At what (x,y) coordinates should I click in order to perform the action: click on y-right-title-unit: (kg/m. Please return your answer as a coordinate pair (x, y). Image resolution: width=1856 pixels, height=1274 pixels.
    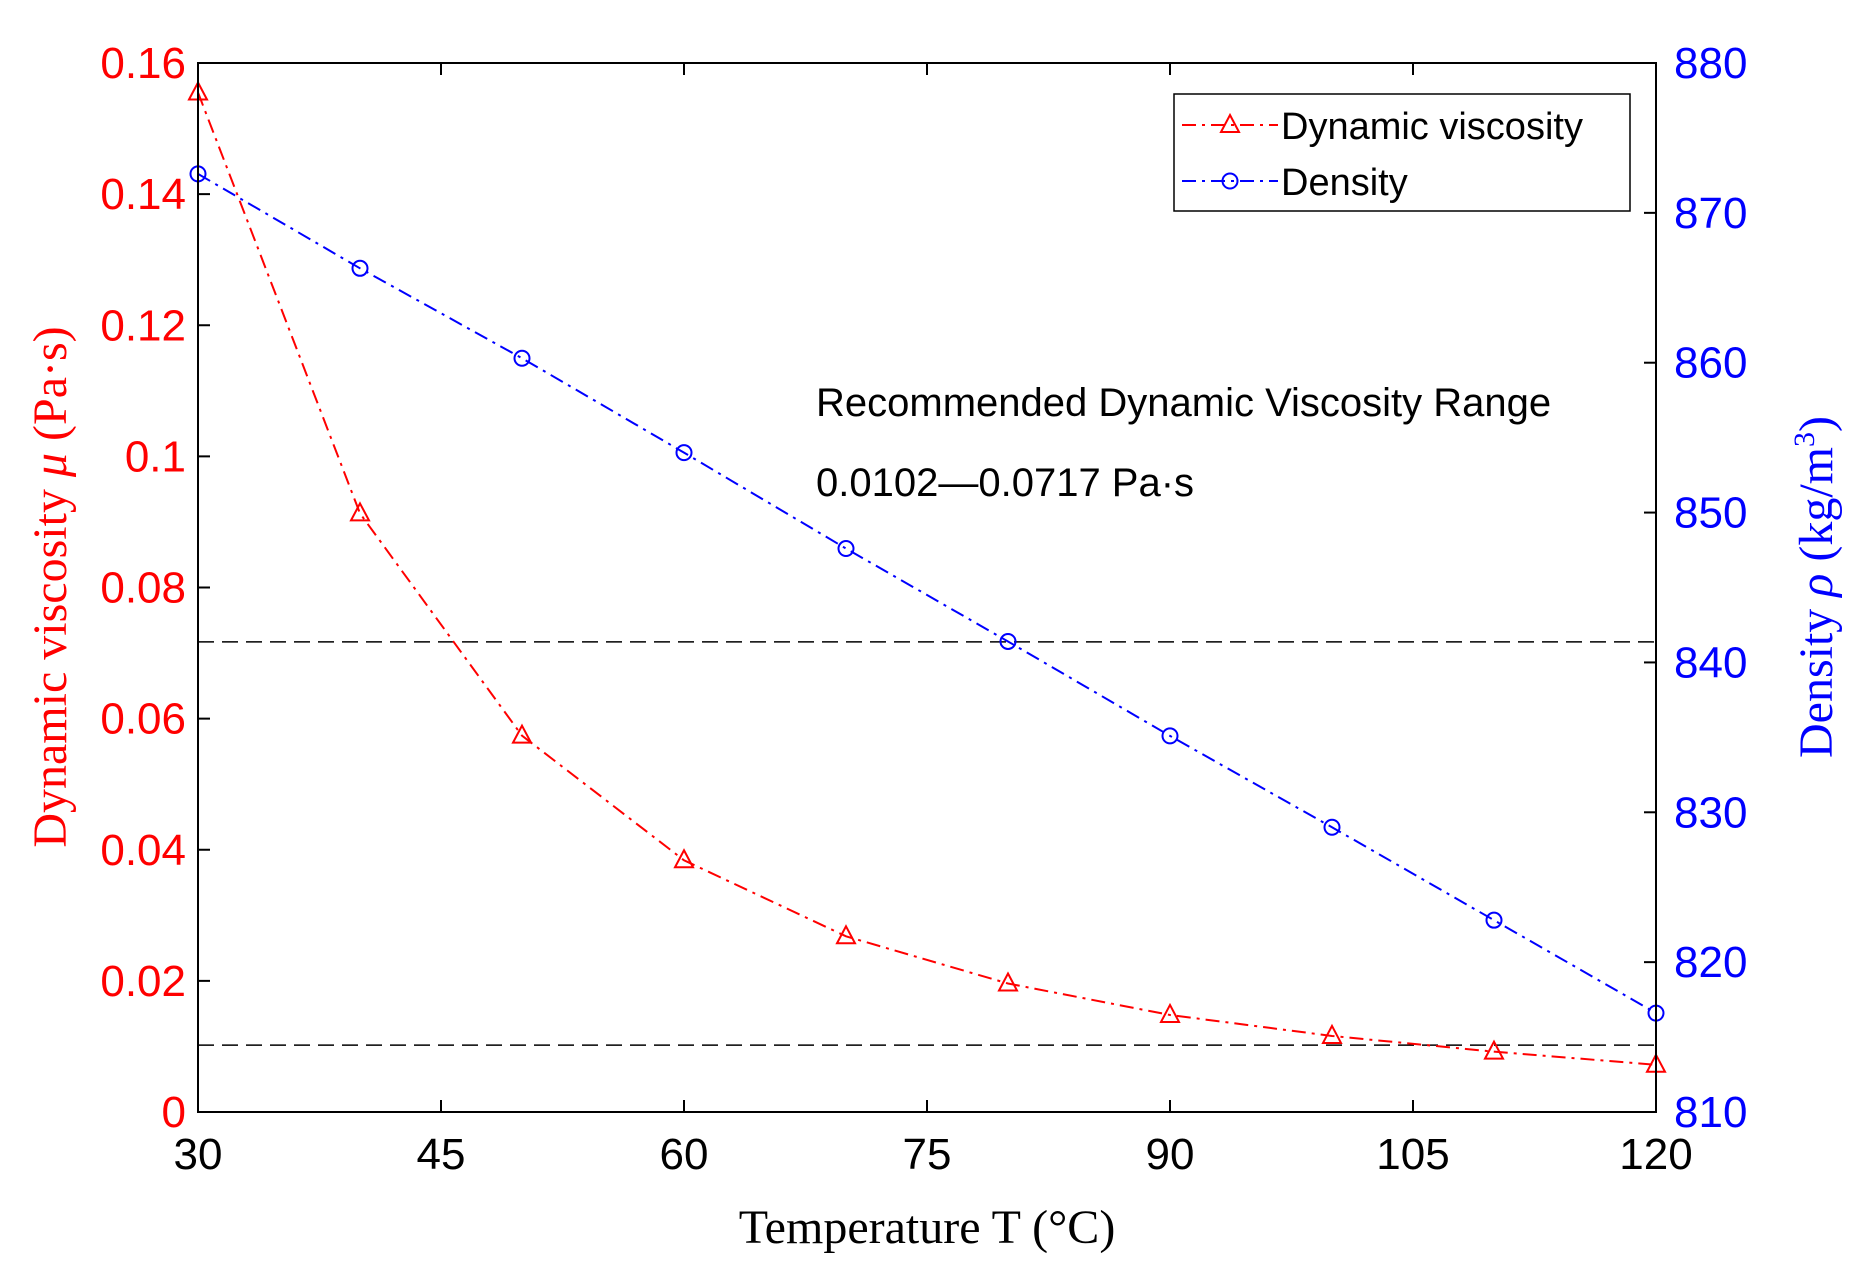
    Looking at the image, I should click on (1816, 510).